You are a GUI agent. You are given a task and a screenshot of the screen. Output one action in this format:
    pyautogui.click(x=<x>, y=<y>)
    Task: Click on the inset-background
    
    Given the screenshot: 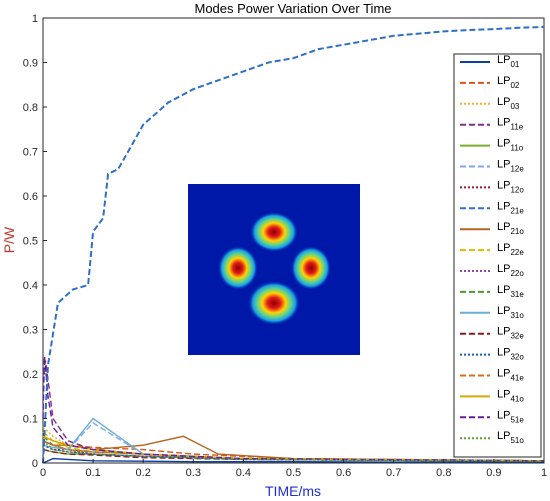 What is the action you would take?
    pyautogui.click(x=274, y=269)
    